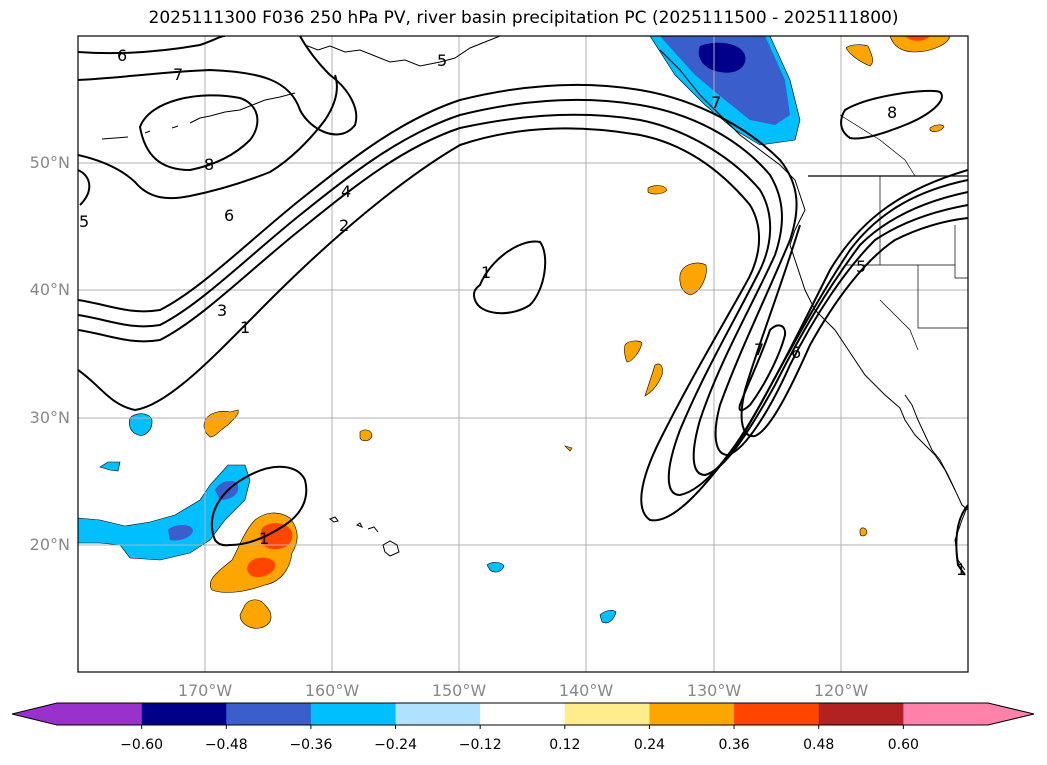  Describe the element at coordinates (311, 745) in the screenshot. I see `colorbar-tick-label: −0.36` at that location.